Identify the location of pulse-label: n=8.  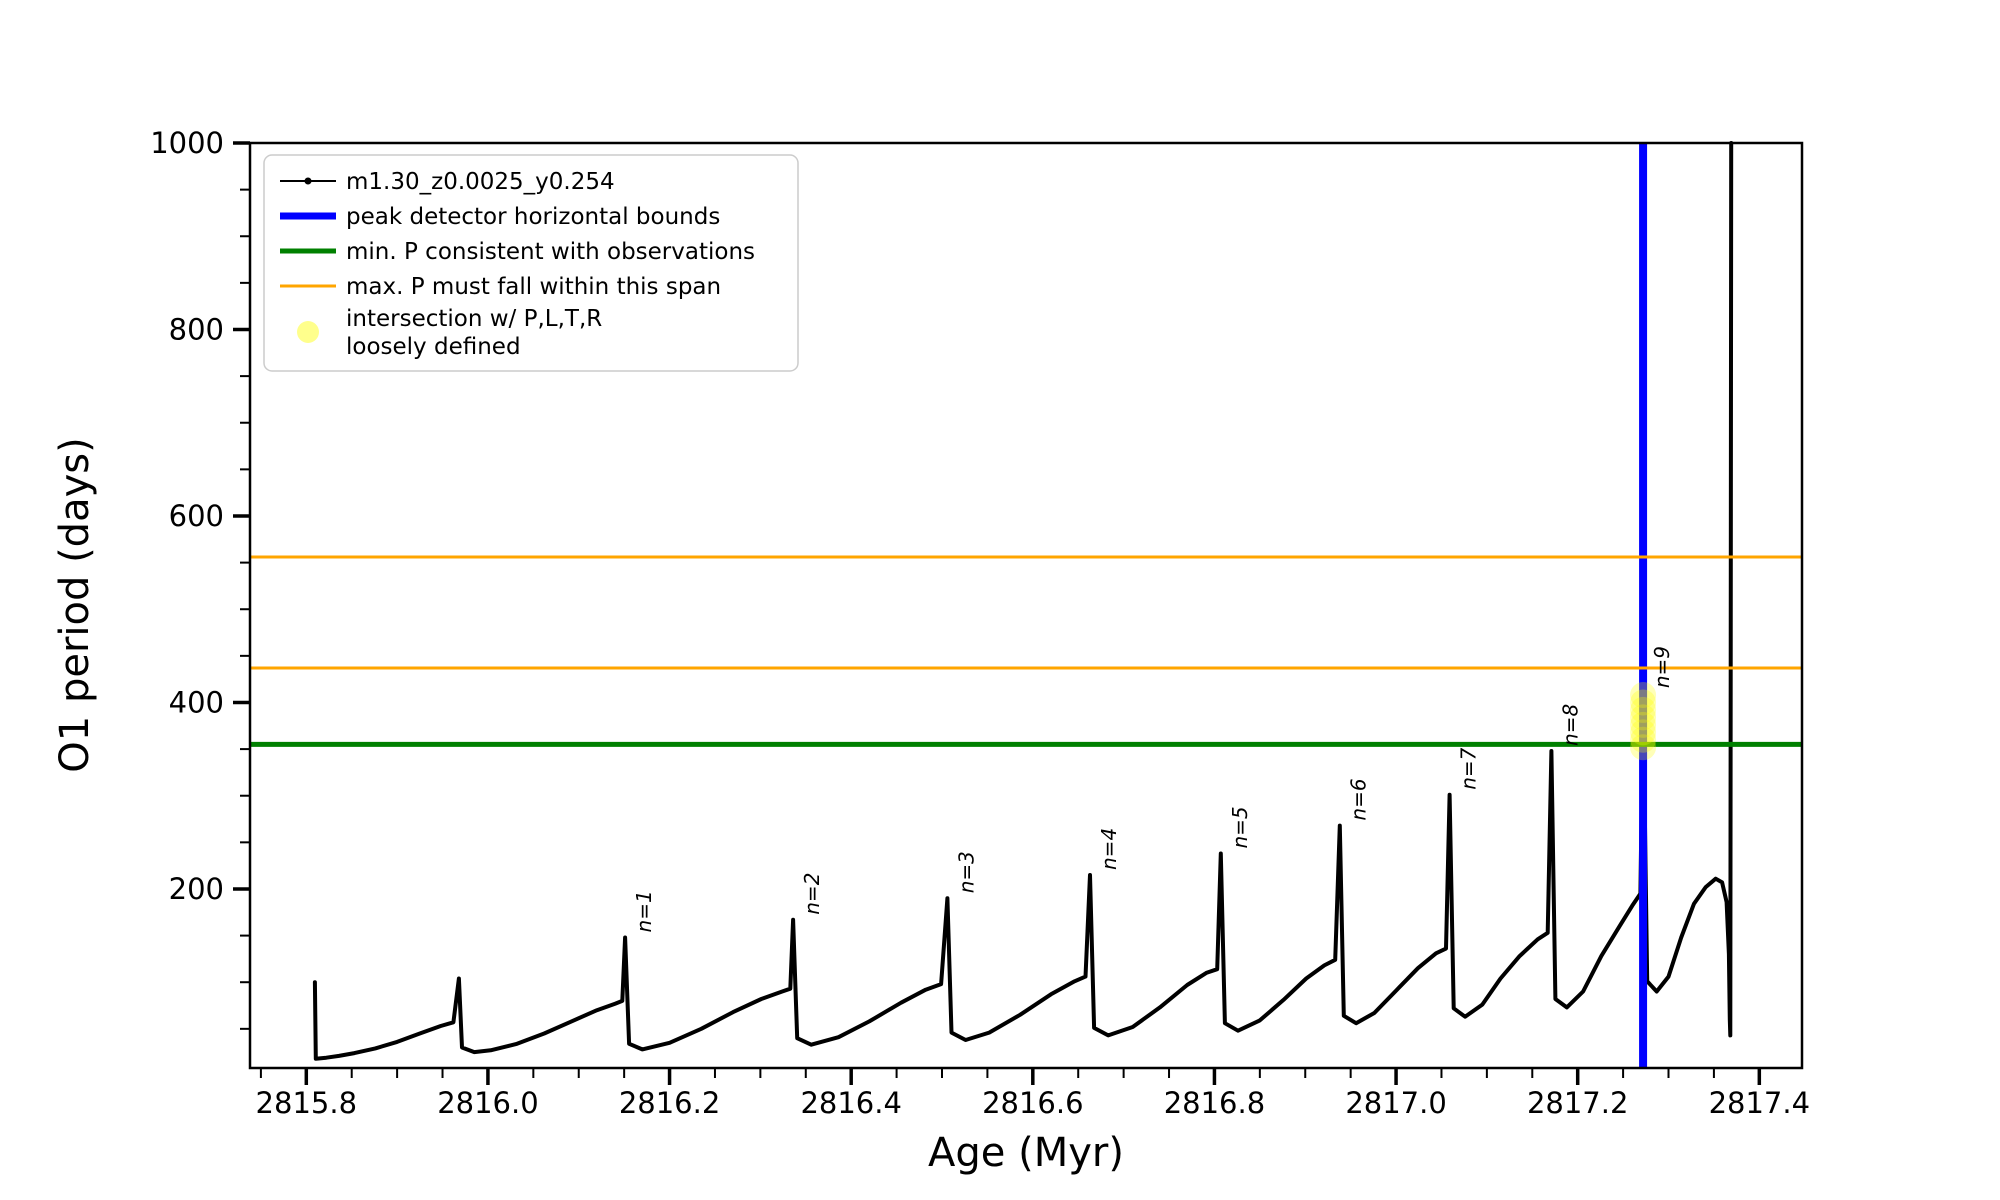
(1570, 725).